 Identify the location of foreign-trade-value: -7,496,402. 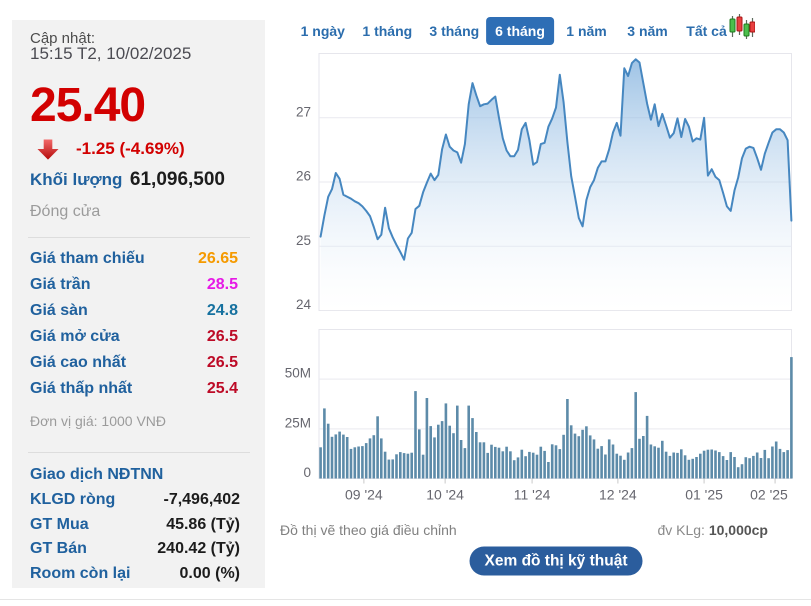
(201, 500).